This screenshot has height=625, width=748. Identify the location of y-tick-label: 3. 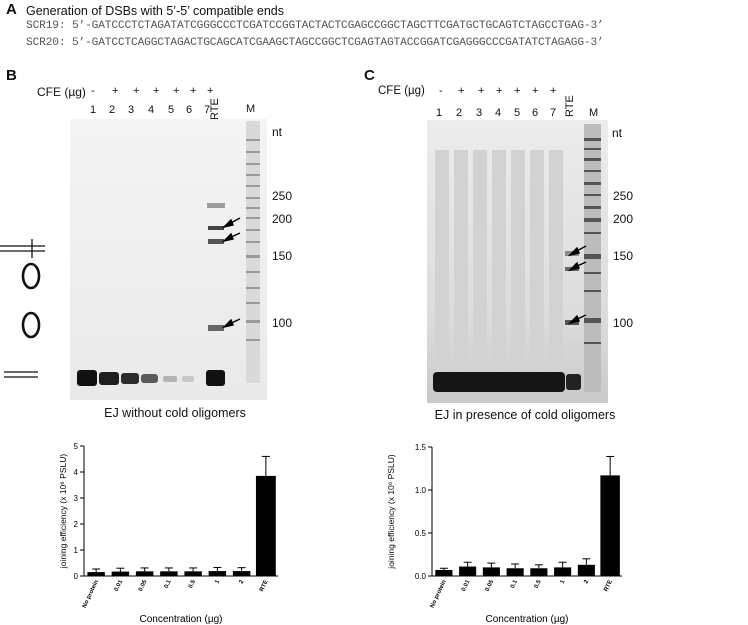
(76, 498).